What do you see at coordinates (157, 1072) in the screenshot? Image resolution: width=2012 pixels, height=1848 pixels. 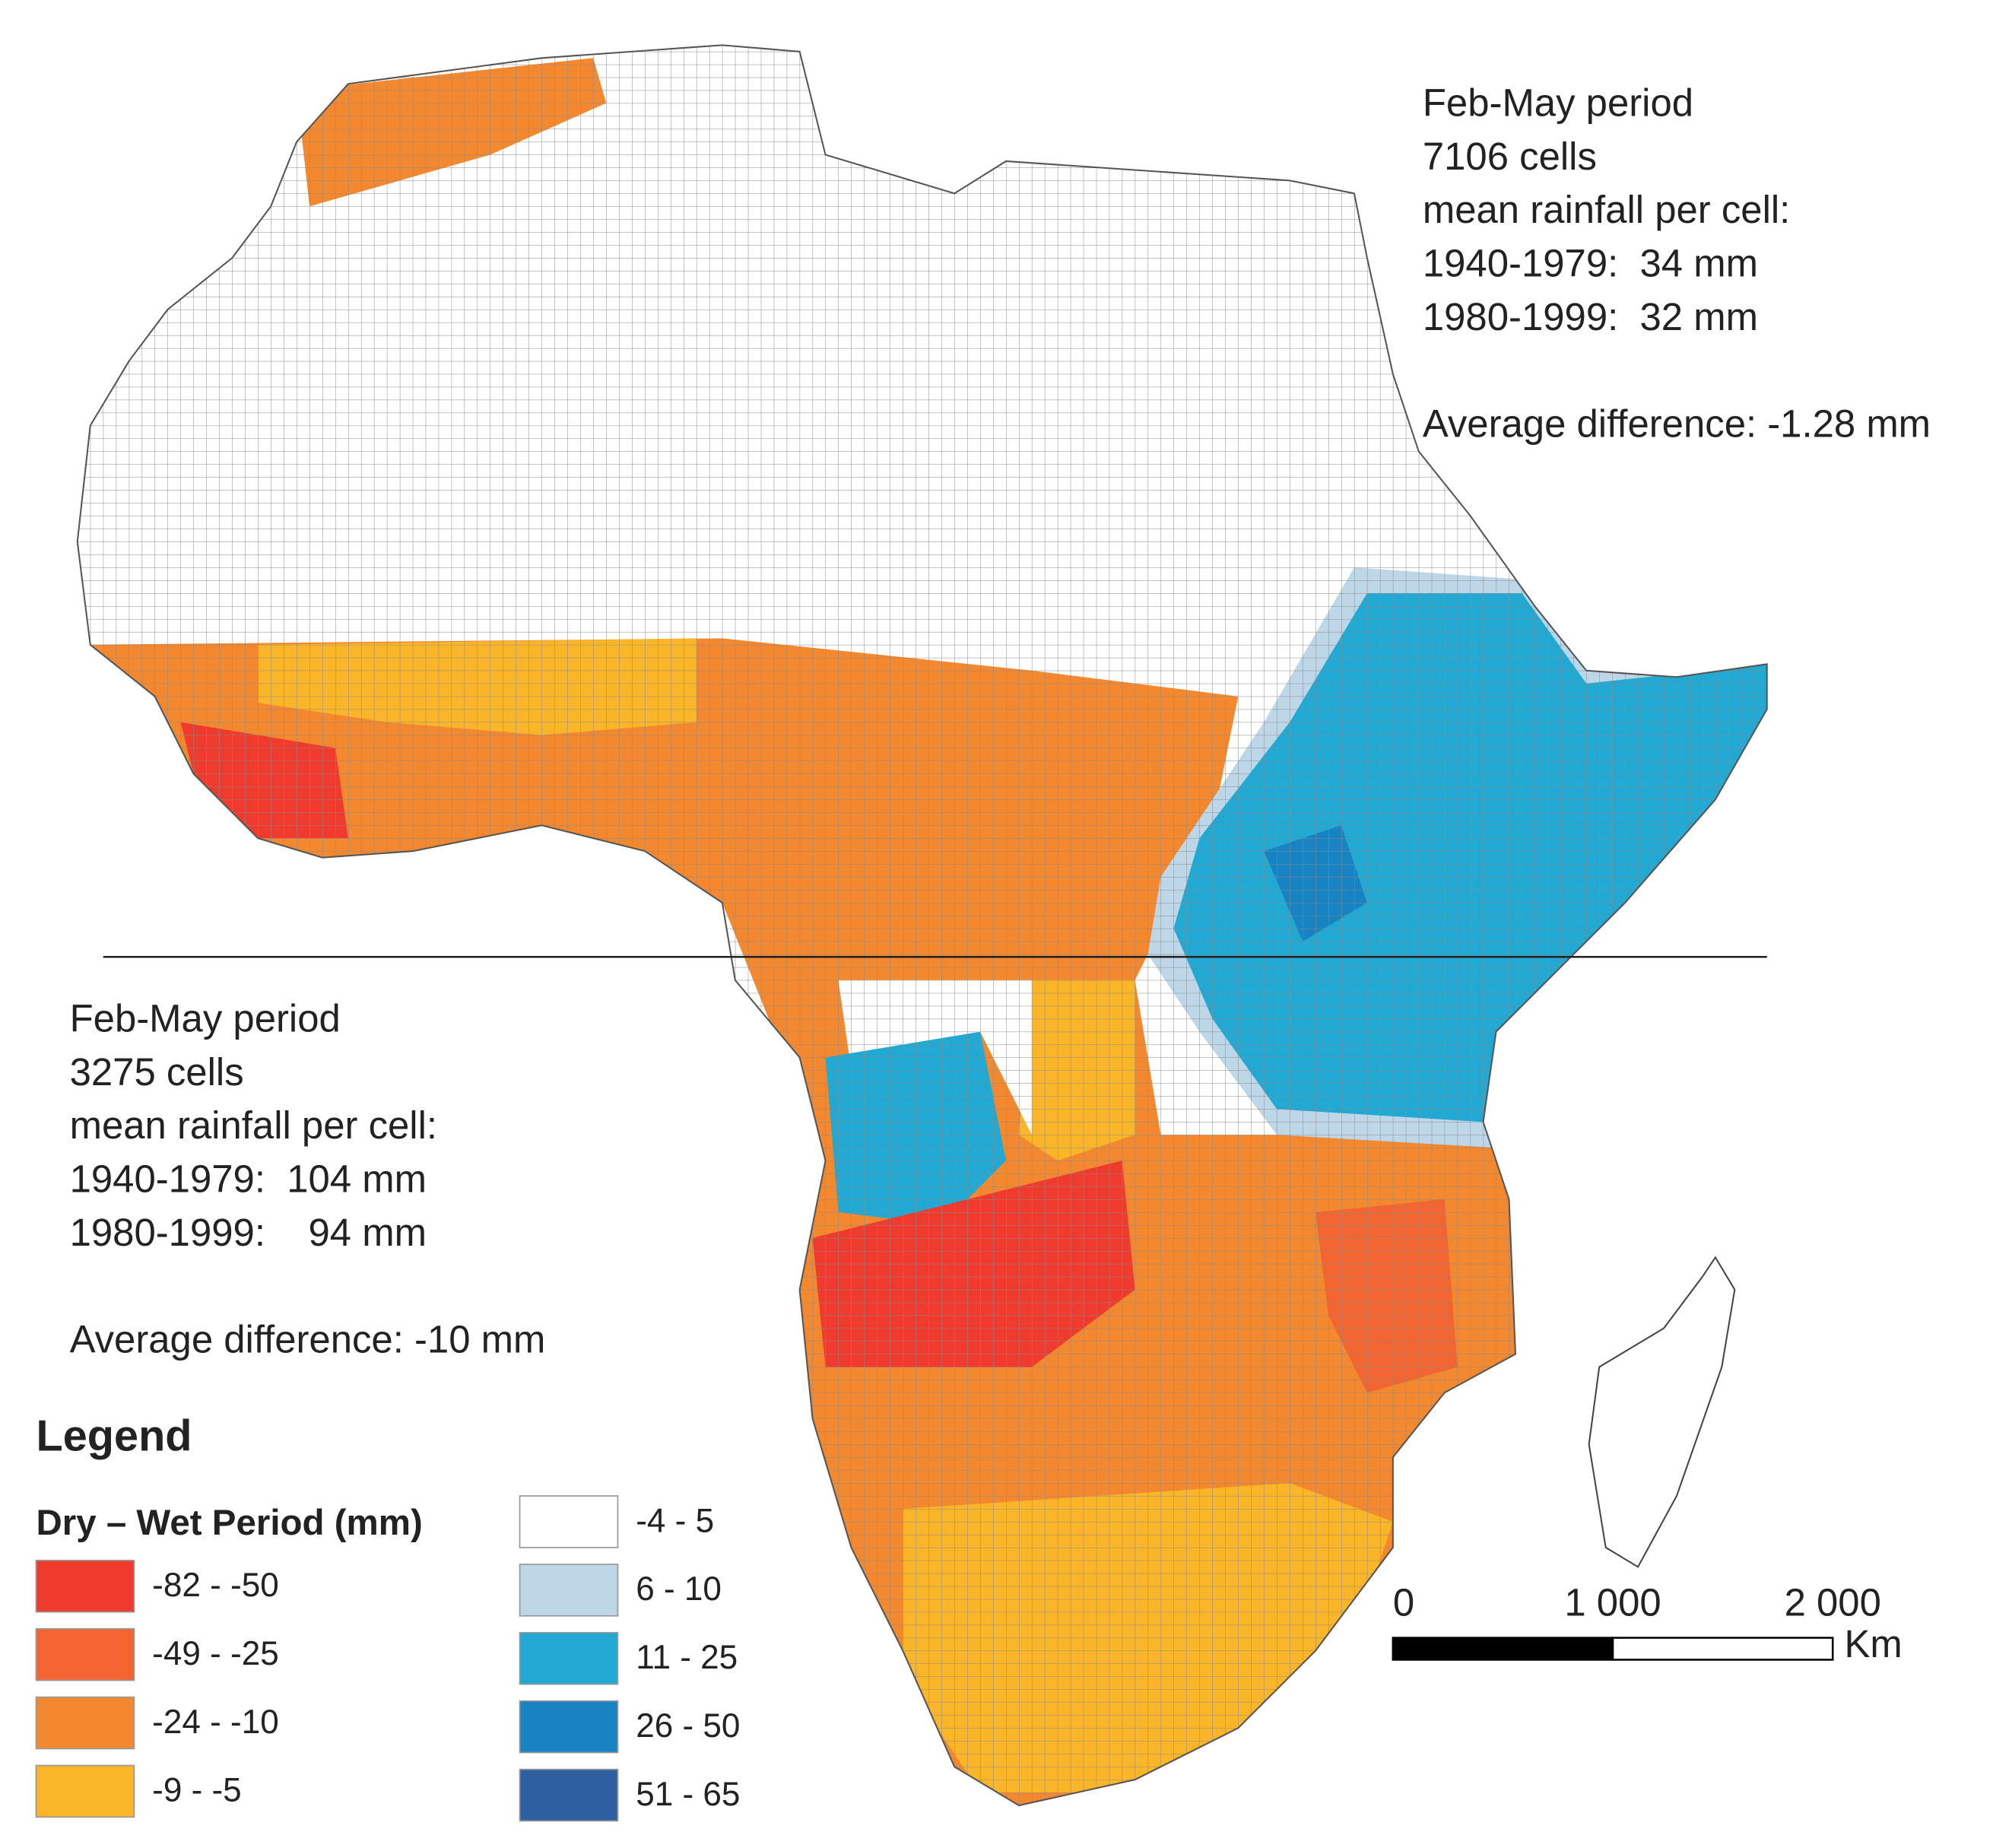 I see `annotation-line: 3275 cells` at bounding box center [157, 1072].